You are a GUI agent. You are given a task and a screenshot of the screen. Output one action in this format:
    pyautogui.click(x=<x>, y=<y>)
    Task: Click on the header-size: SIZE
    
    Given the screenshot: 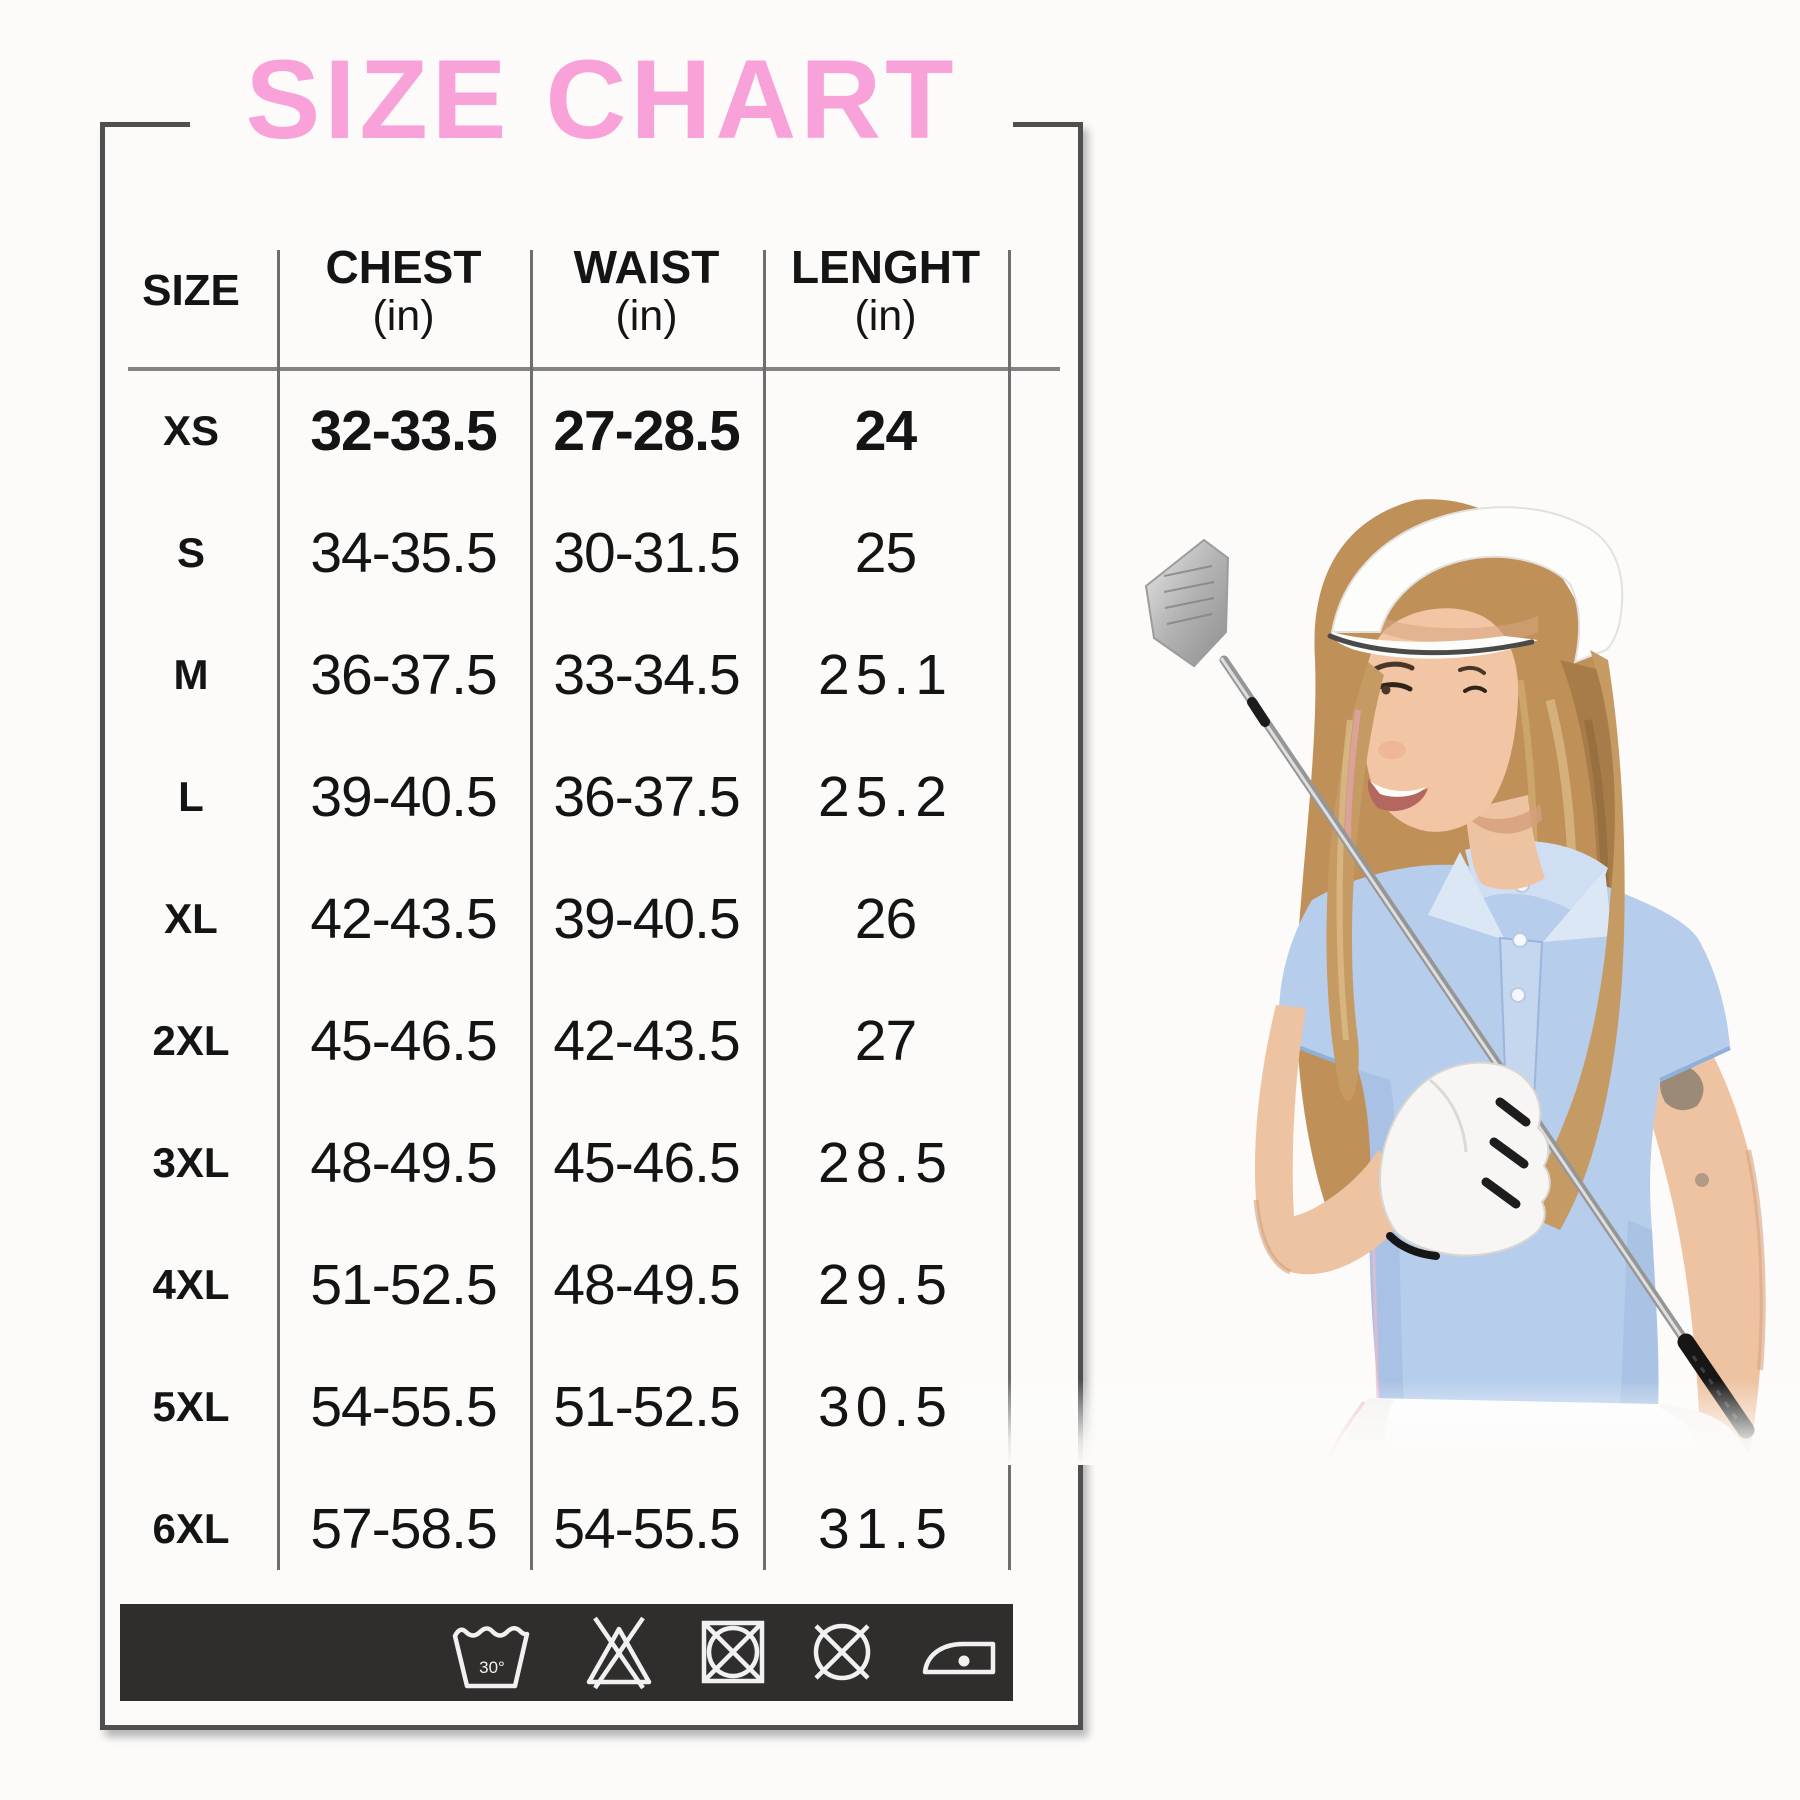 What is the action you would take?
    pyautogui.click(x=191, y=291)
    